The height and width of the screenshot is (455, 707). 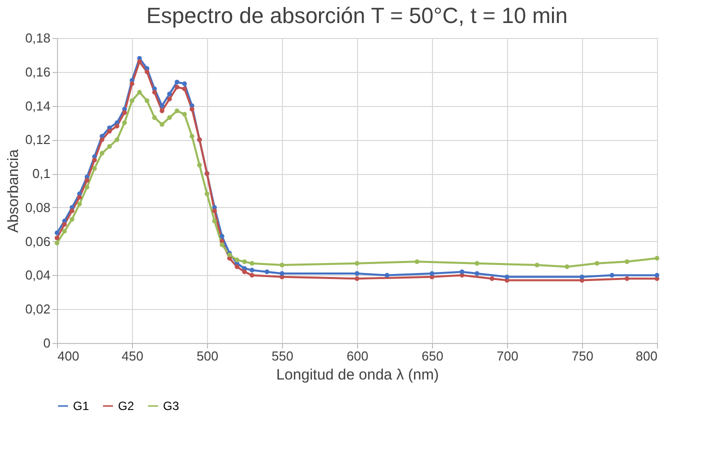 What do you see at coordinates (126, 406) in the screenshot?
I see `legend-label: G2` at bounding box center [126, 406].